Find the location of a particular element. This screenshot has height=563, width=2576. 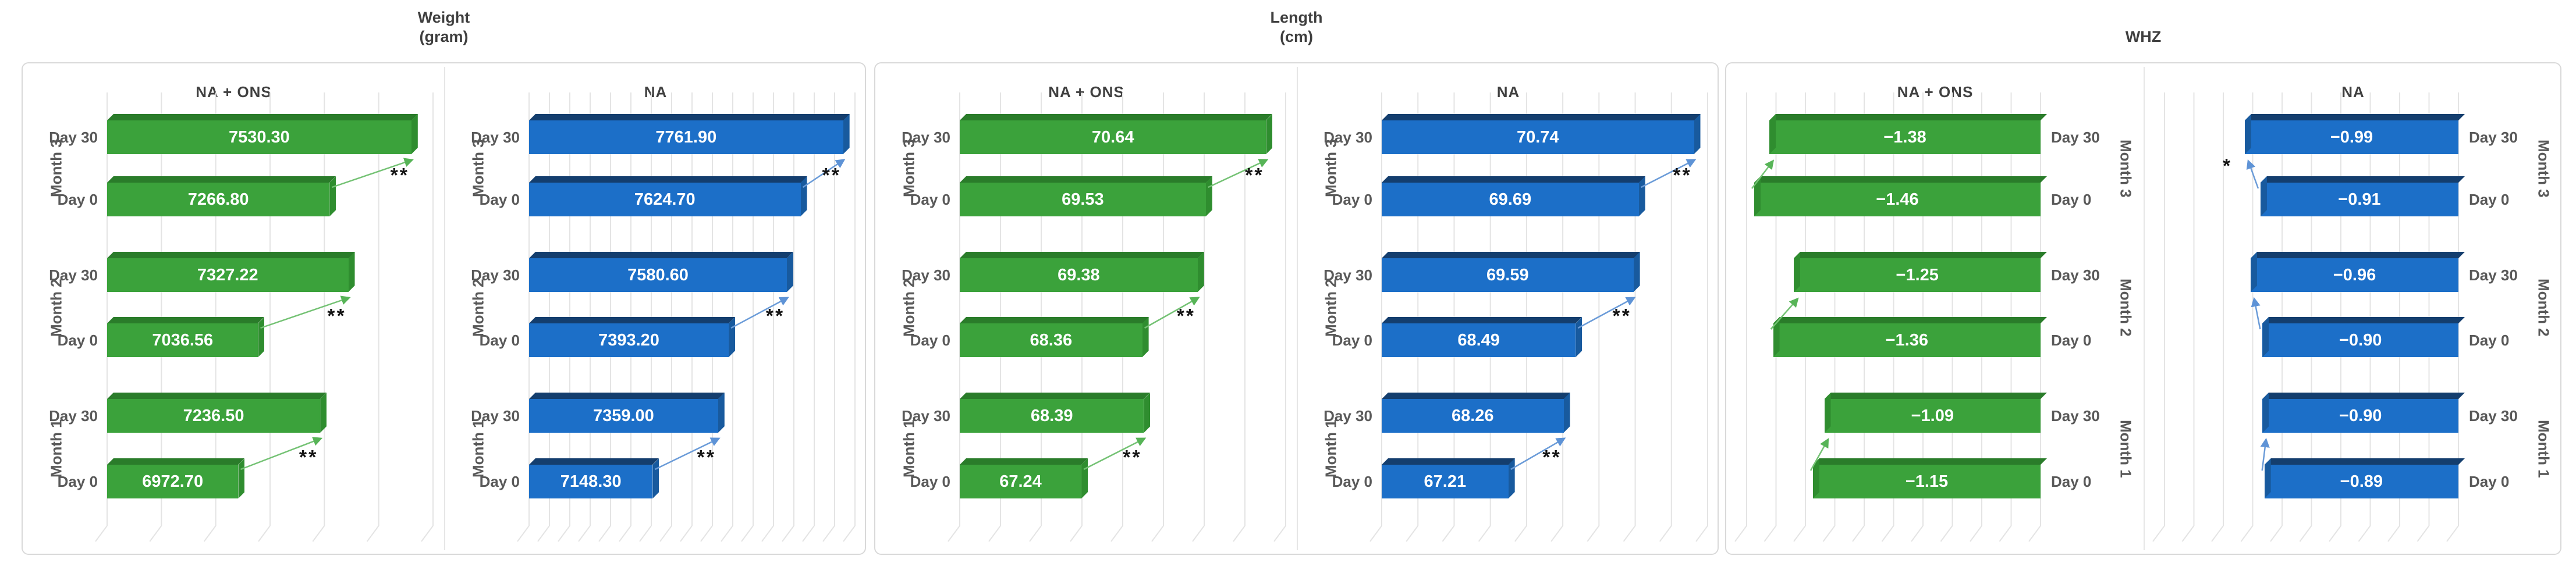

bar-value-label: 7359.00 is located at coordinates (623, 415).